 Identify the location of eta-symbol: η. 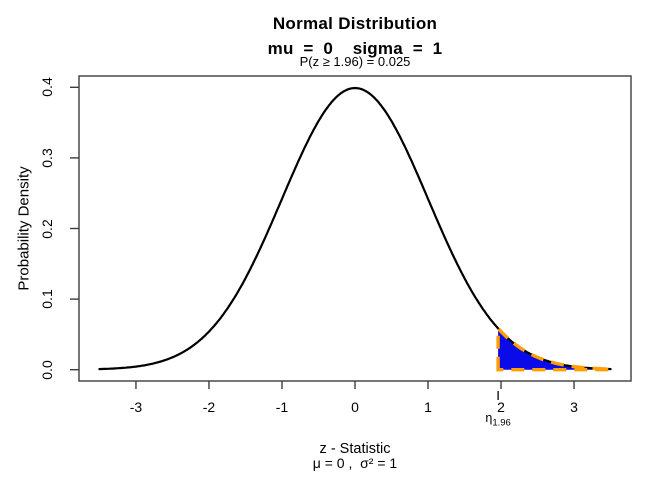
(489, 418).